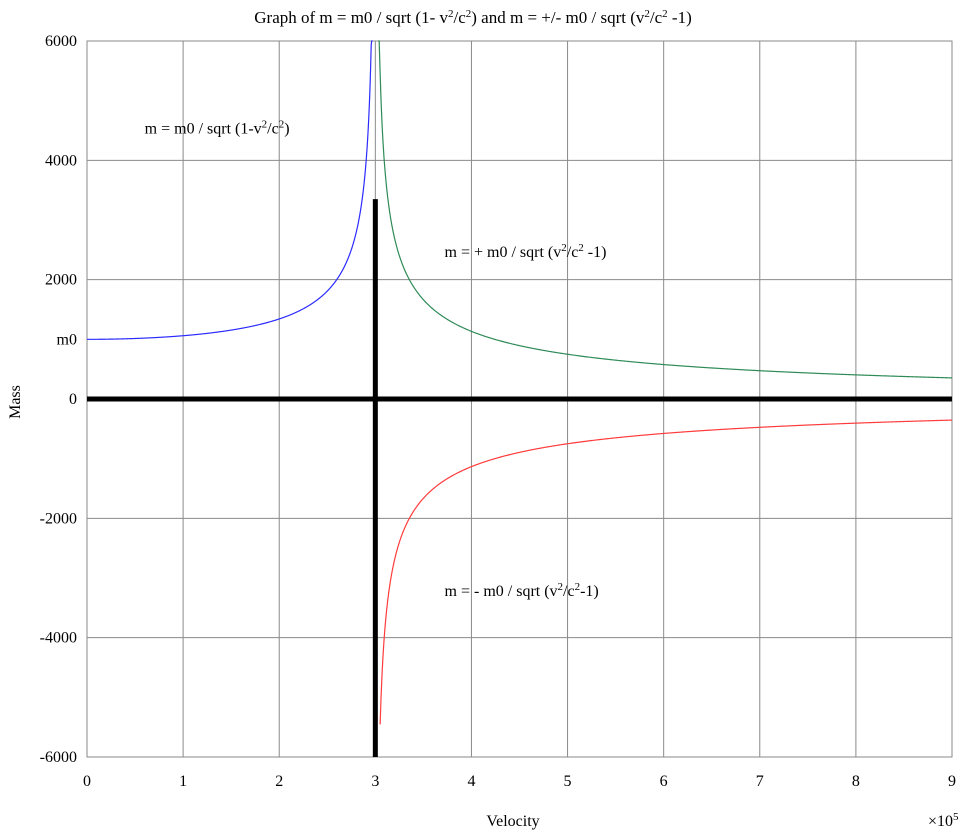  What do you see at coordinates (61, 280) in the screenshot?
I see `y-tick-label: 2000` at bounding box center [61, 280].